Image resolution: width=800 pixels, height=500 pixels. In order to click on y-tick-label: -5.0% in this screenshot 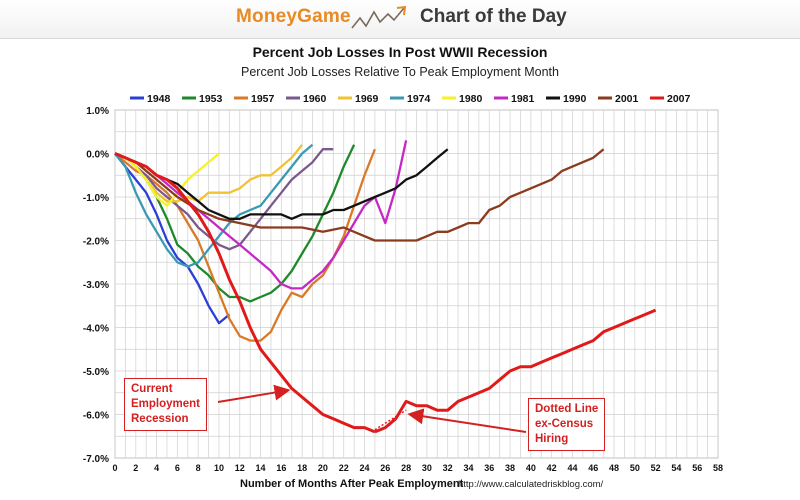, I will do `click(96, 372)`.